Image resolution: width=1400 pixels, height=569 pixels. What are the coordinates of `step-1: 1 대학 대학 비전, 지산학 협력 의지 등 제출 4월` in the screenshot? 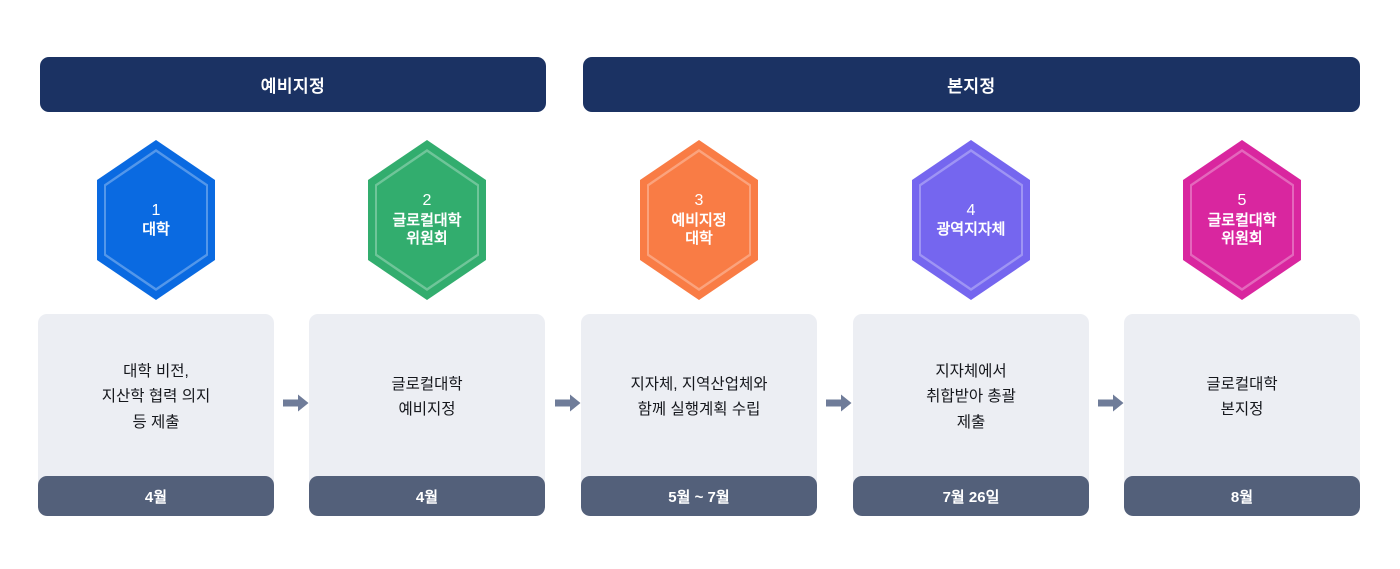 It's located at (156, 328).